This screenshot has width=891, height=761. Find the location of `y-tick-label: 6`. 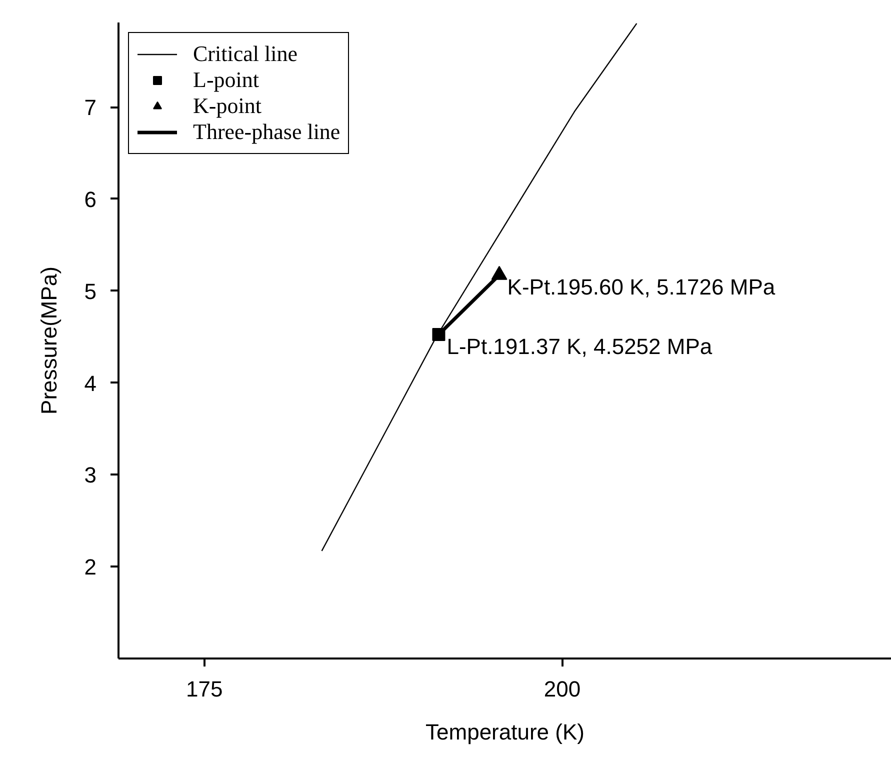

y-tick-label: 6 is located at coordinates (90, 199).